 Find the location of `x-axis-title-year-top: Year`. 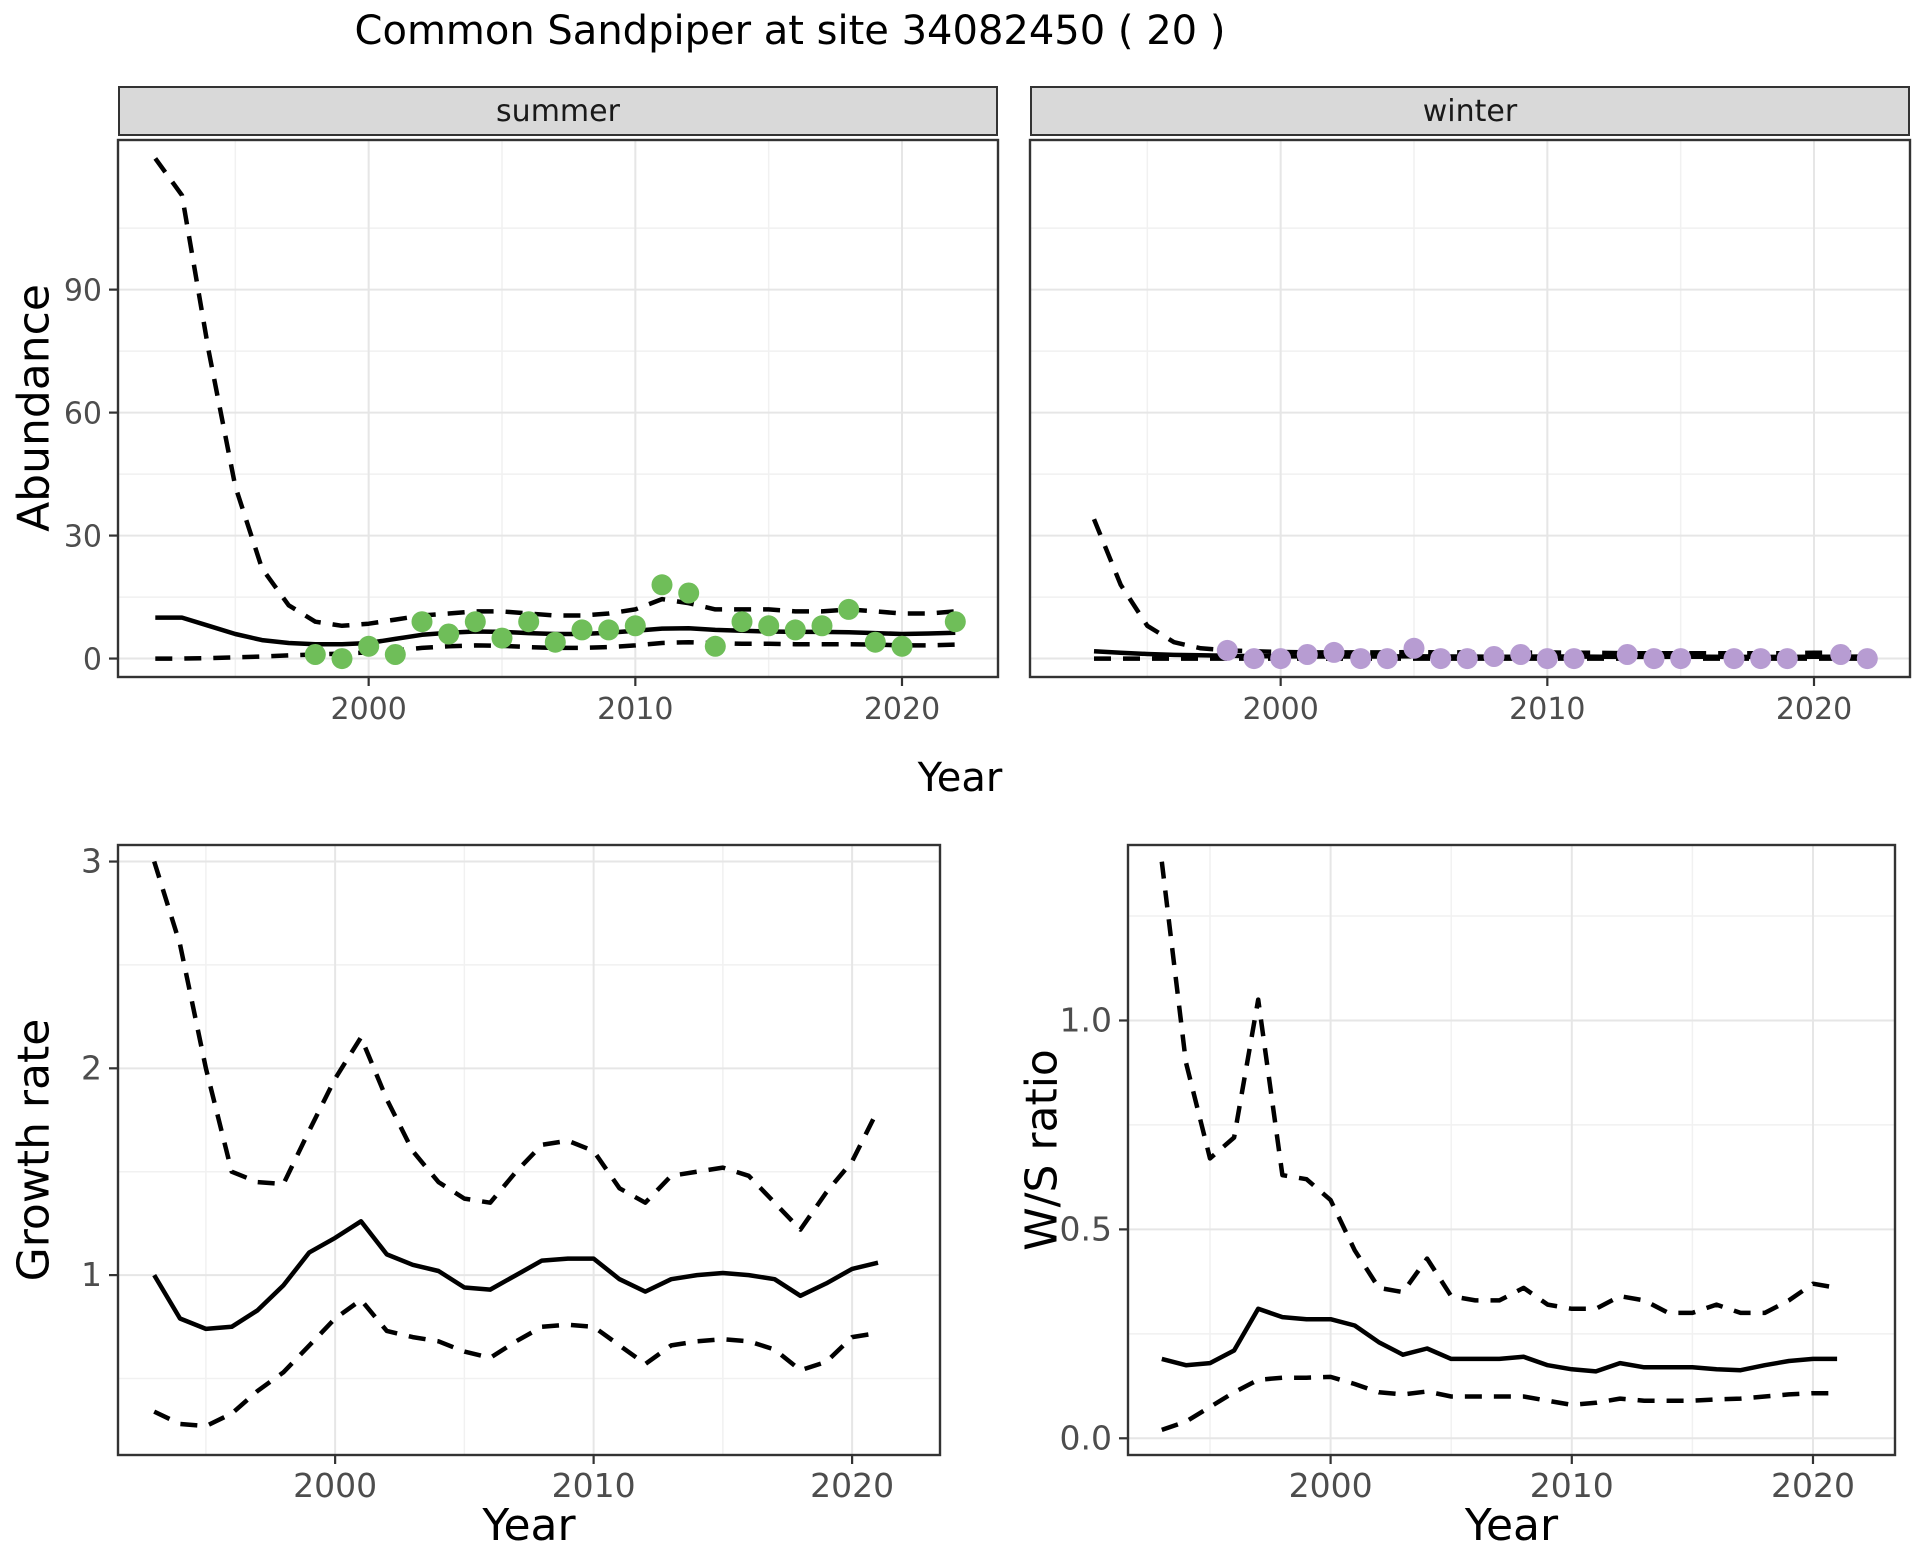

x-axis-title-year-top: Year is located at coordinates (960, 778).